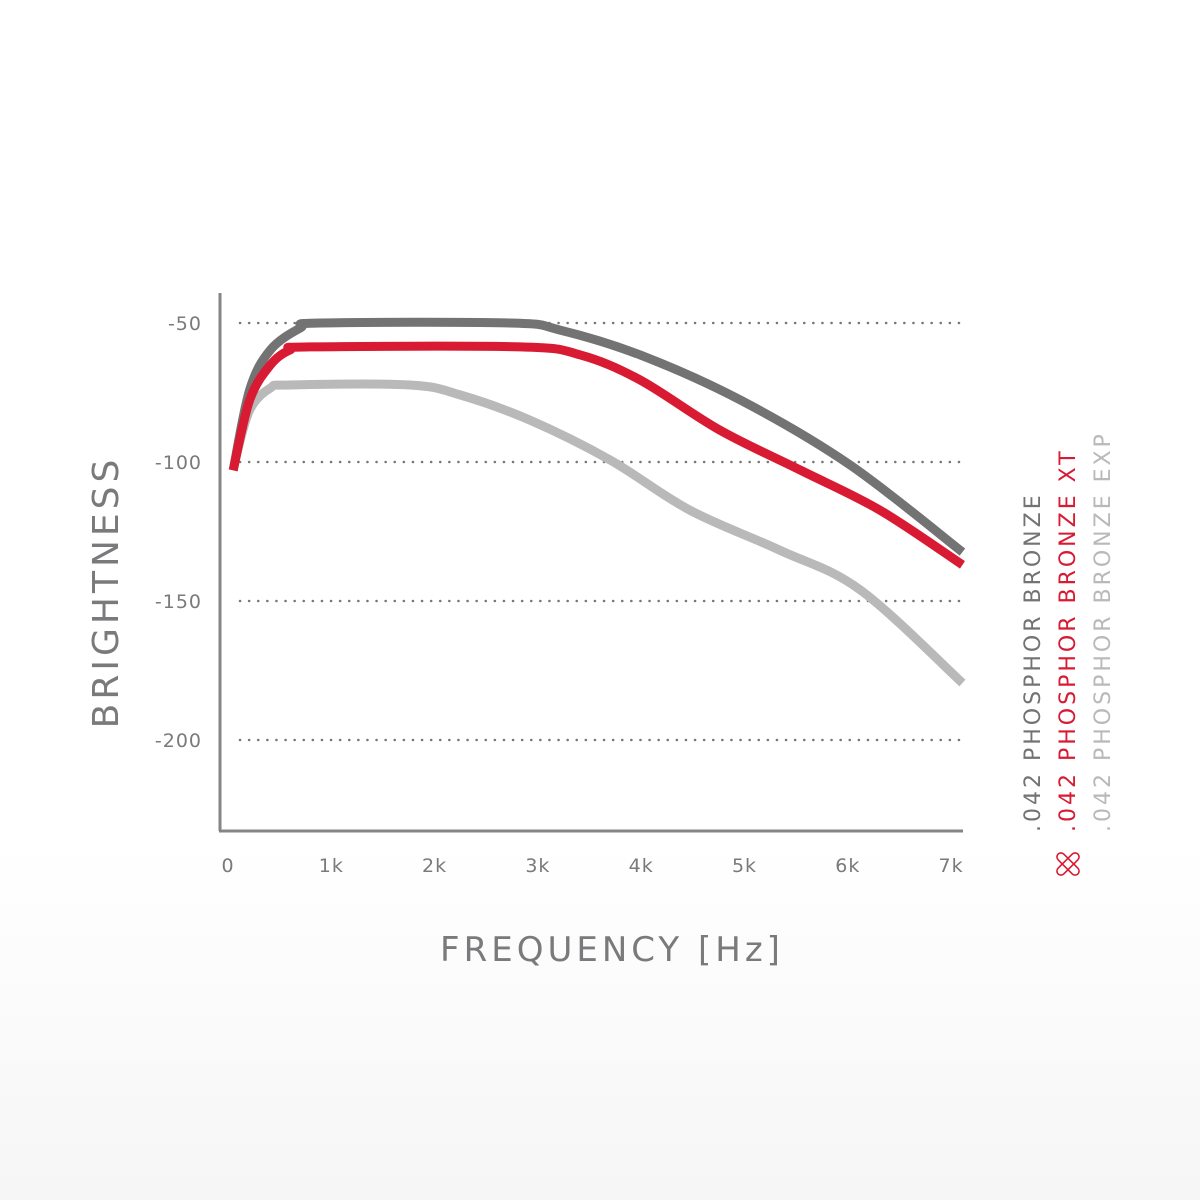 Image resolution: width=1200 pixels, height=1200 pixels. I want to click on brand-logo-icon, so click(1068, 864).